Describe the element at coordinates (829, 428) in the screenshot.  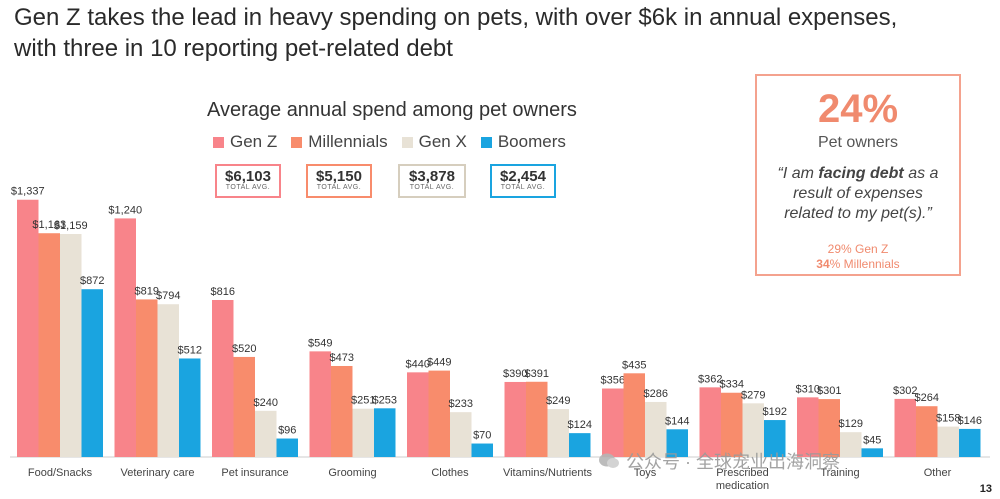
I see `bar-training-millennials` at that location.